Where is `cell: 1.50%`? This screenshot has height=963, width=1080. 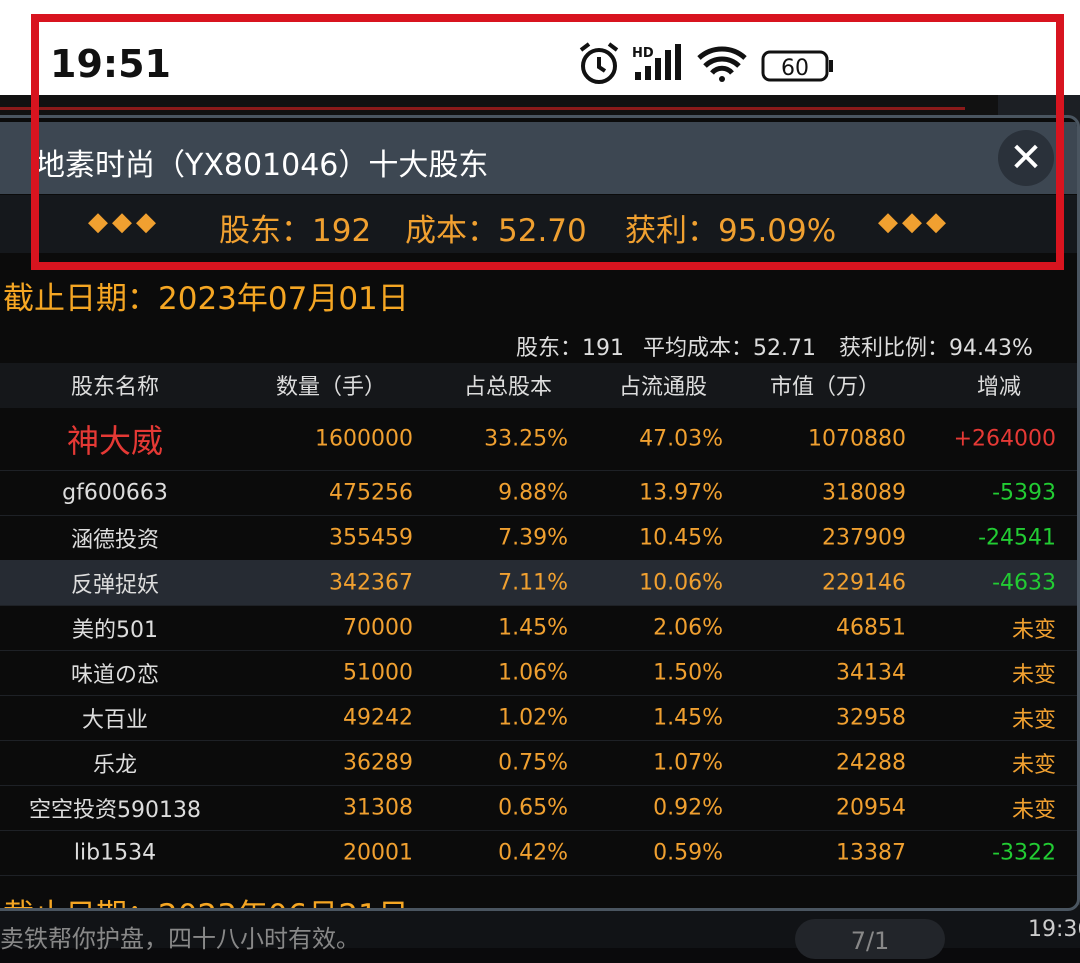 cell: 1.50% is located at coordinates (688, 672).